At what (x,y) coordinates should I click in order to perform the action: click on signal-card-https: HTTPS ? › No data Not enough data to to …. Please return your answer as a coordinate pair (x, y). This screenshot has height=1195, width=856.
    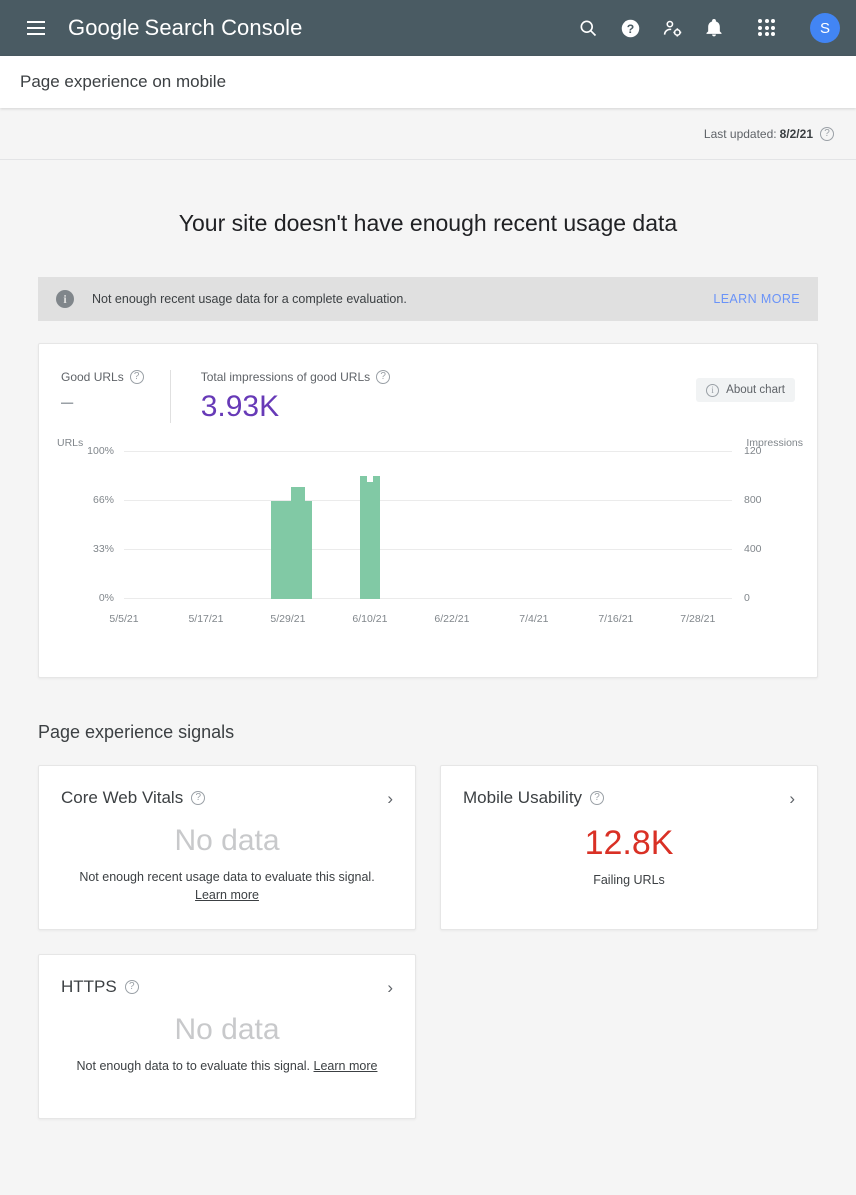
    Looking at the image, I should click on (227, 1036).